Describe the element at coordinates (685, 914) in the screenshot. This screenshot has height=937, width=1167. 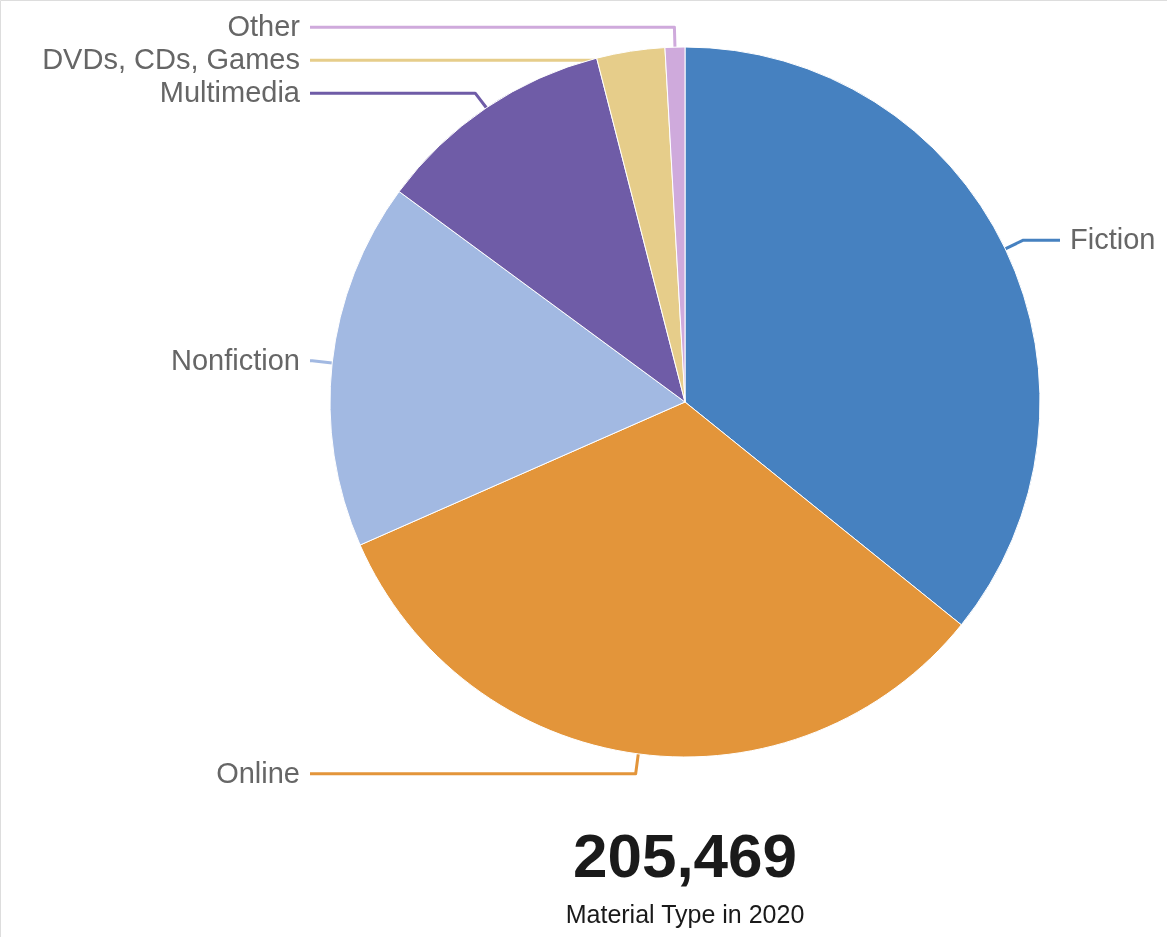
I see `text: Material Type in 2020` at that location.